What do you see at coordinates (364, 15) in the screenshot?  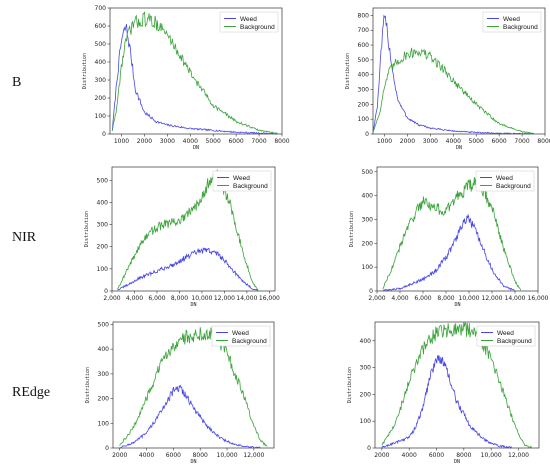 I see `y-tick-label: 800` at bounding box center [364, 15].